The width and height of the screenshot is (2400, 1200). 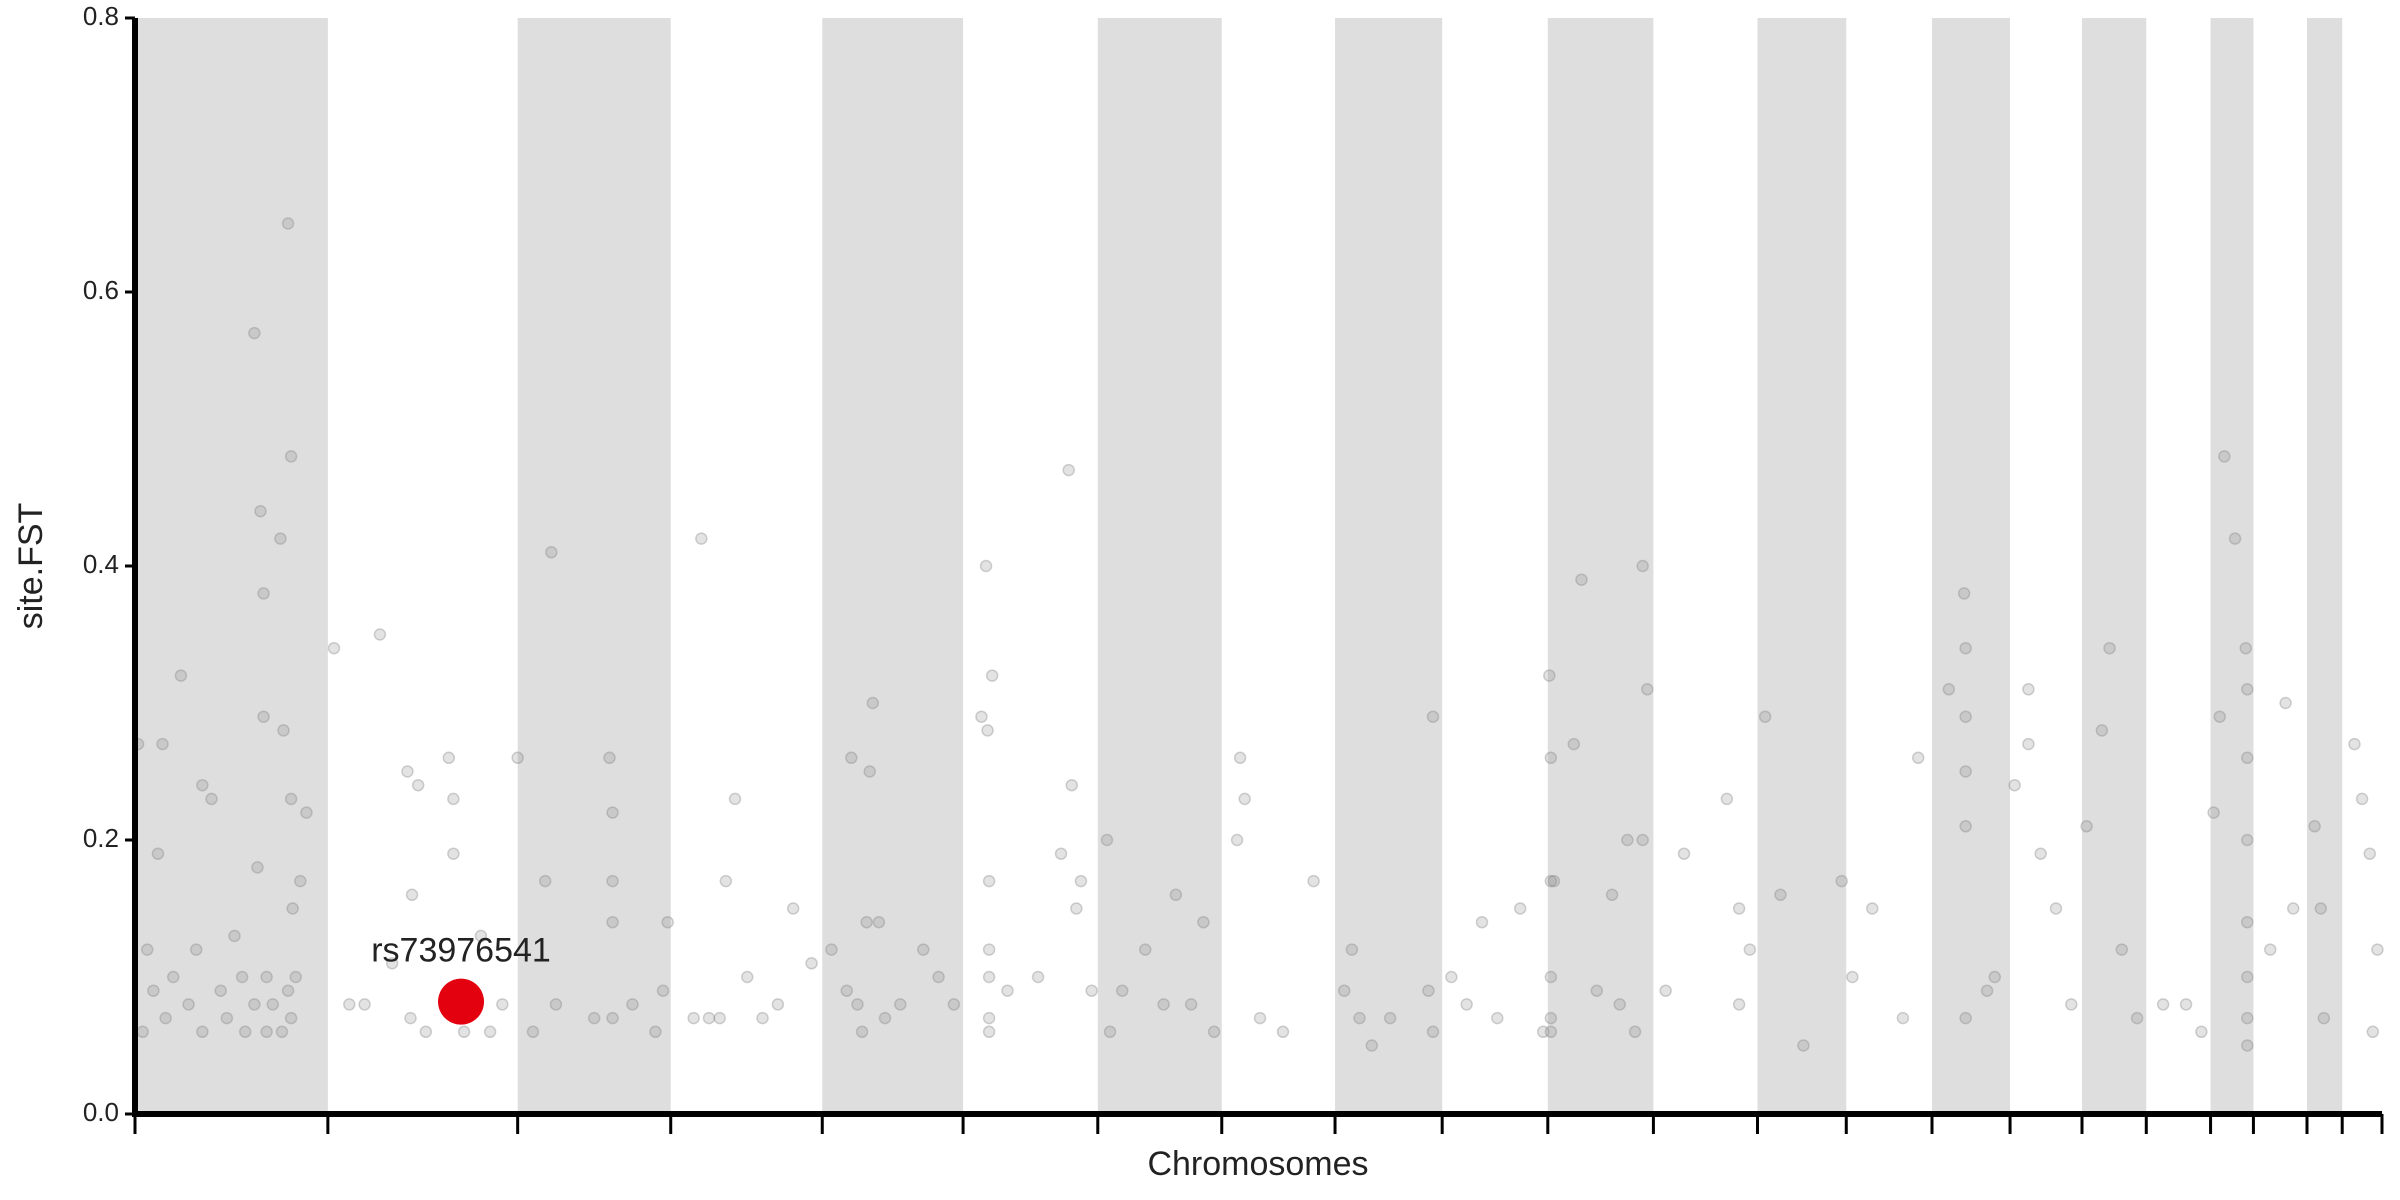 I want to click on y-tick-label: 0.6, so click(x=101, y=290).